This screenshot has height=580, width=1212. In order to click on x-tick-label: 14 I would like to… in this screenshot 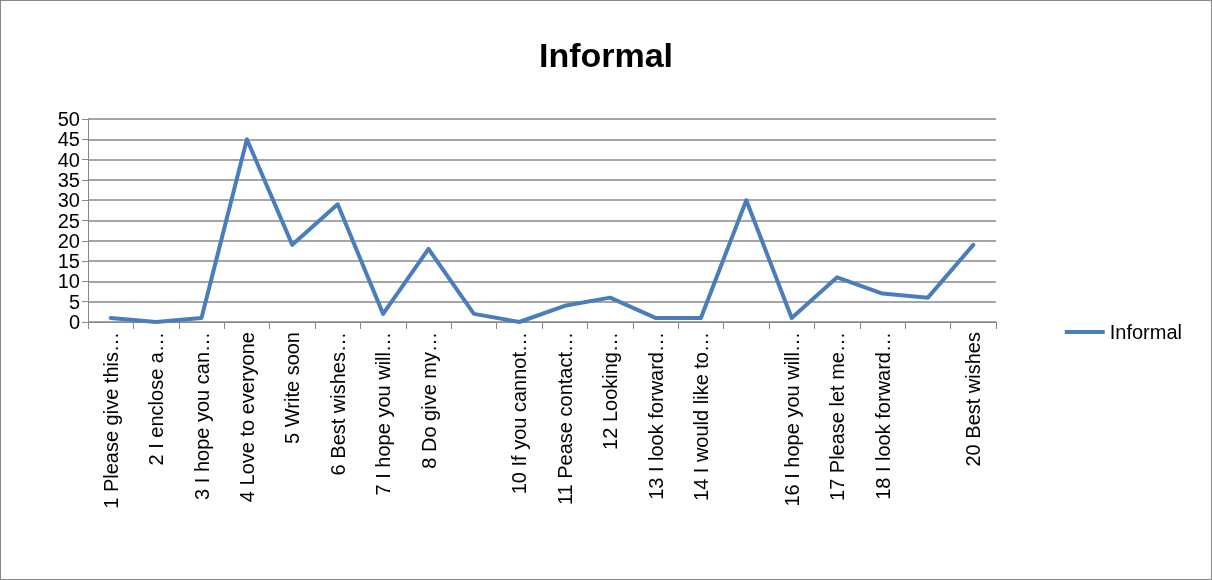, I will do `click(700, 416)`.